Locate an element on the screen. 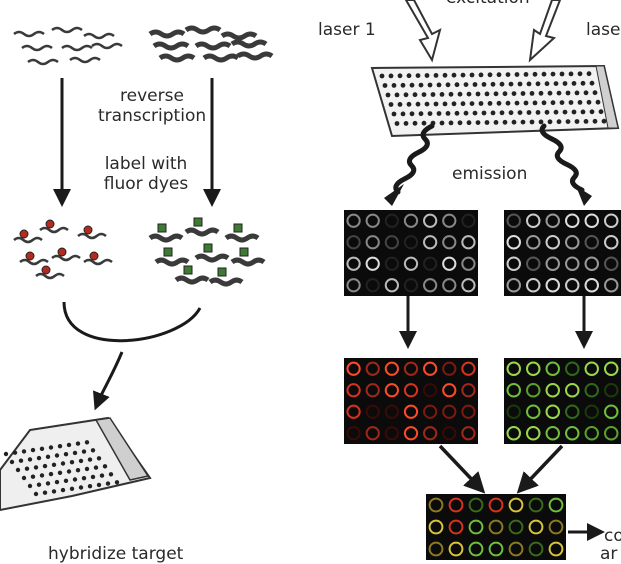 The width and height of the screenshot is (621, 564). labeled-cdna-red is located at coordinates (63, 249).